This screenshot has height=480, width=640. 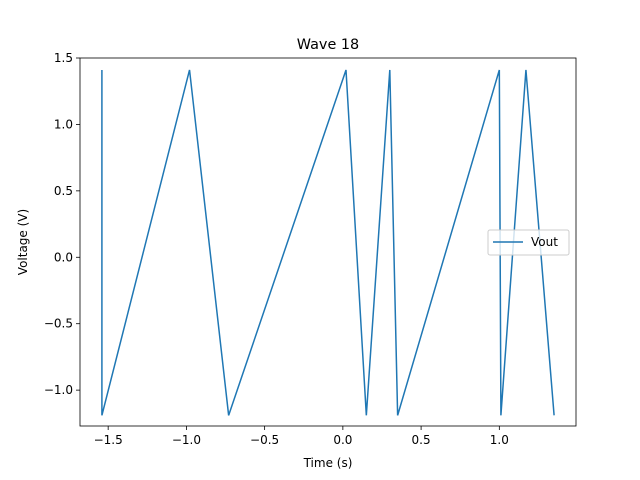 What do you see at coordinates (421, 440) in the screenshot?
I see `x-tick-label: 0.5` at bounding box center [421, 440].